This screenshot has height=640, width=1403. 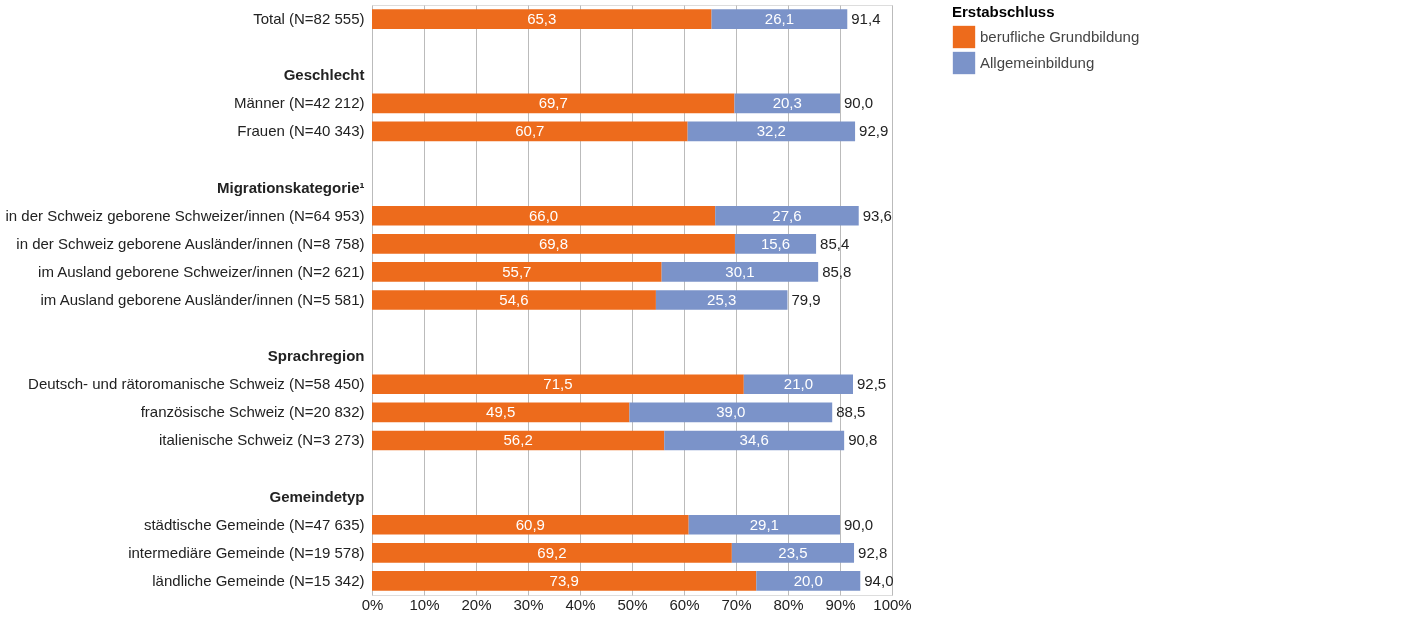 I want to click on y-tick-label: französische Schweiz (N=20 832), so click(x=252, y=412).